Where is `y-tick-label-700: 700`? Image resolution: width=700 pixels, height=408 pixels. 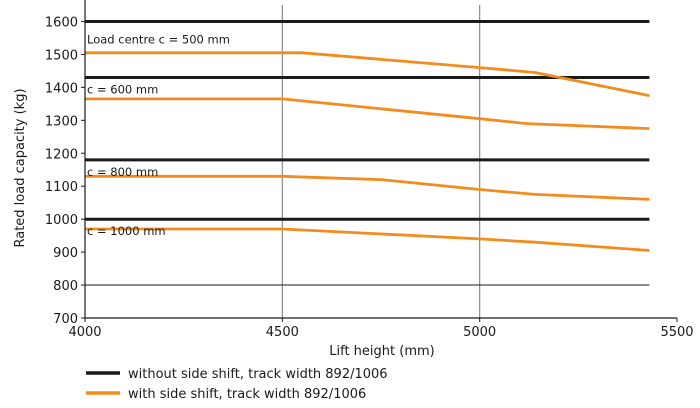 y-tick-label-700: 700 is located at coordinates (65, 319).